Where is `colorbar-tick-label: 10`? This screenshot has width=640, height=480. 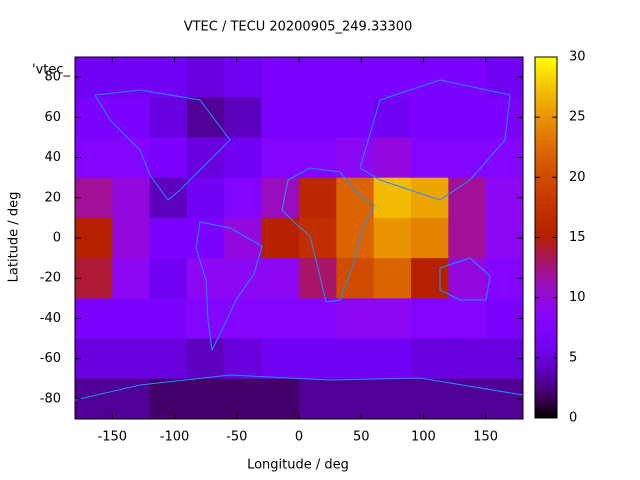 colorbar-tick-label: 10 is located at coordinates (577, 297).